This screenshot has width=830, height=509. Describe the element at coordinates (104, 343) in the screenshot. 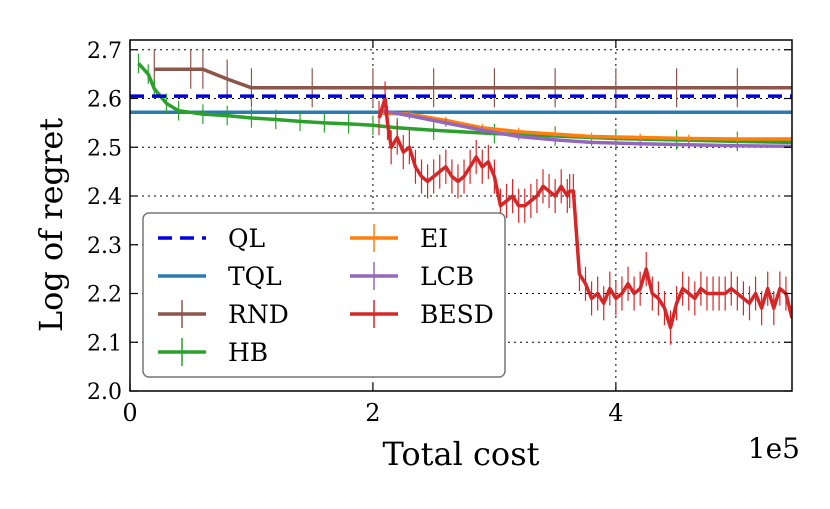

I see `y-tick-label: 2.1` at that location.